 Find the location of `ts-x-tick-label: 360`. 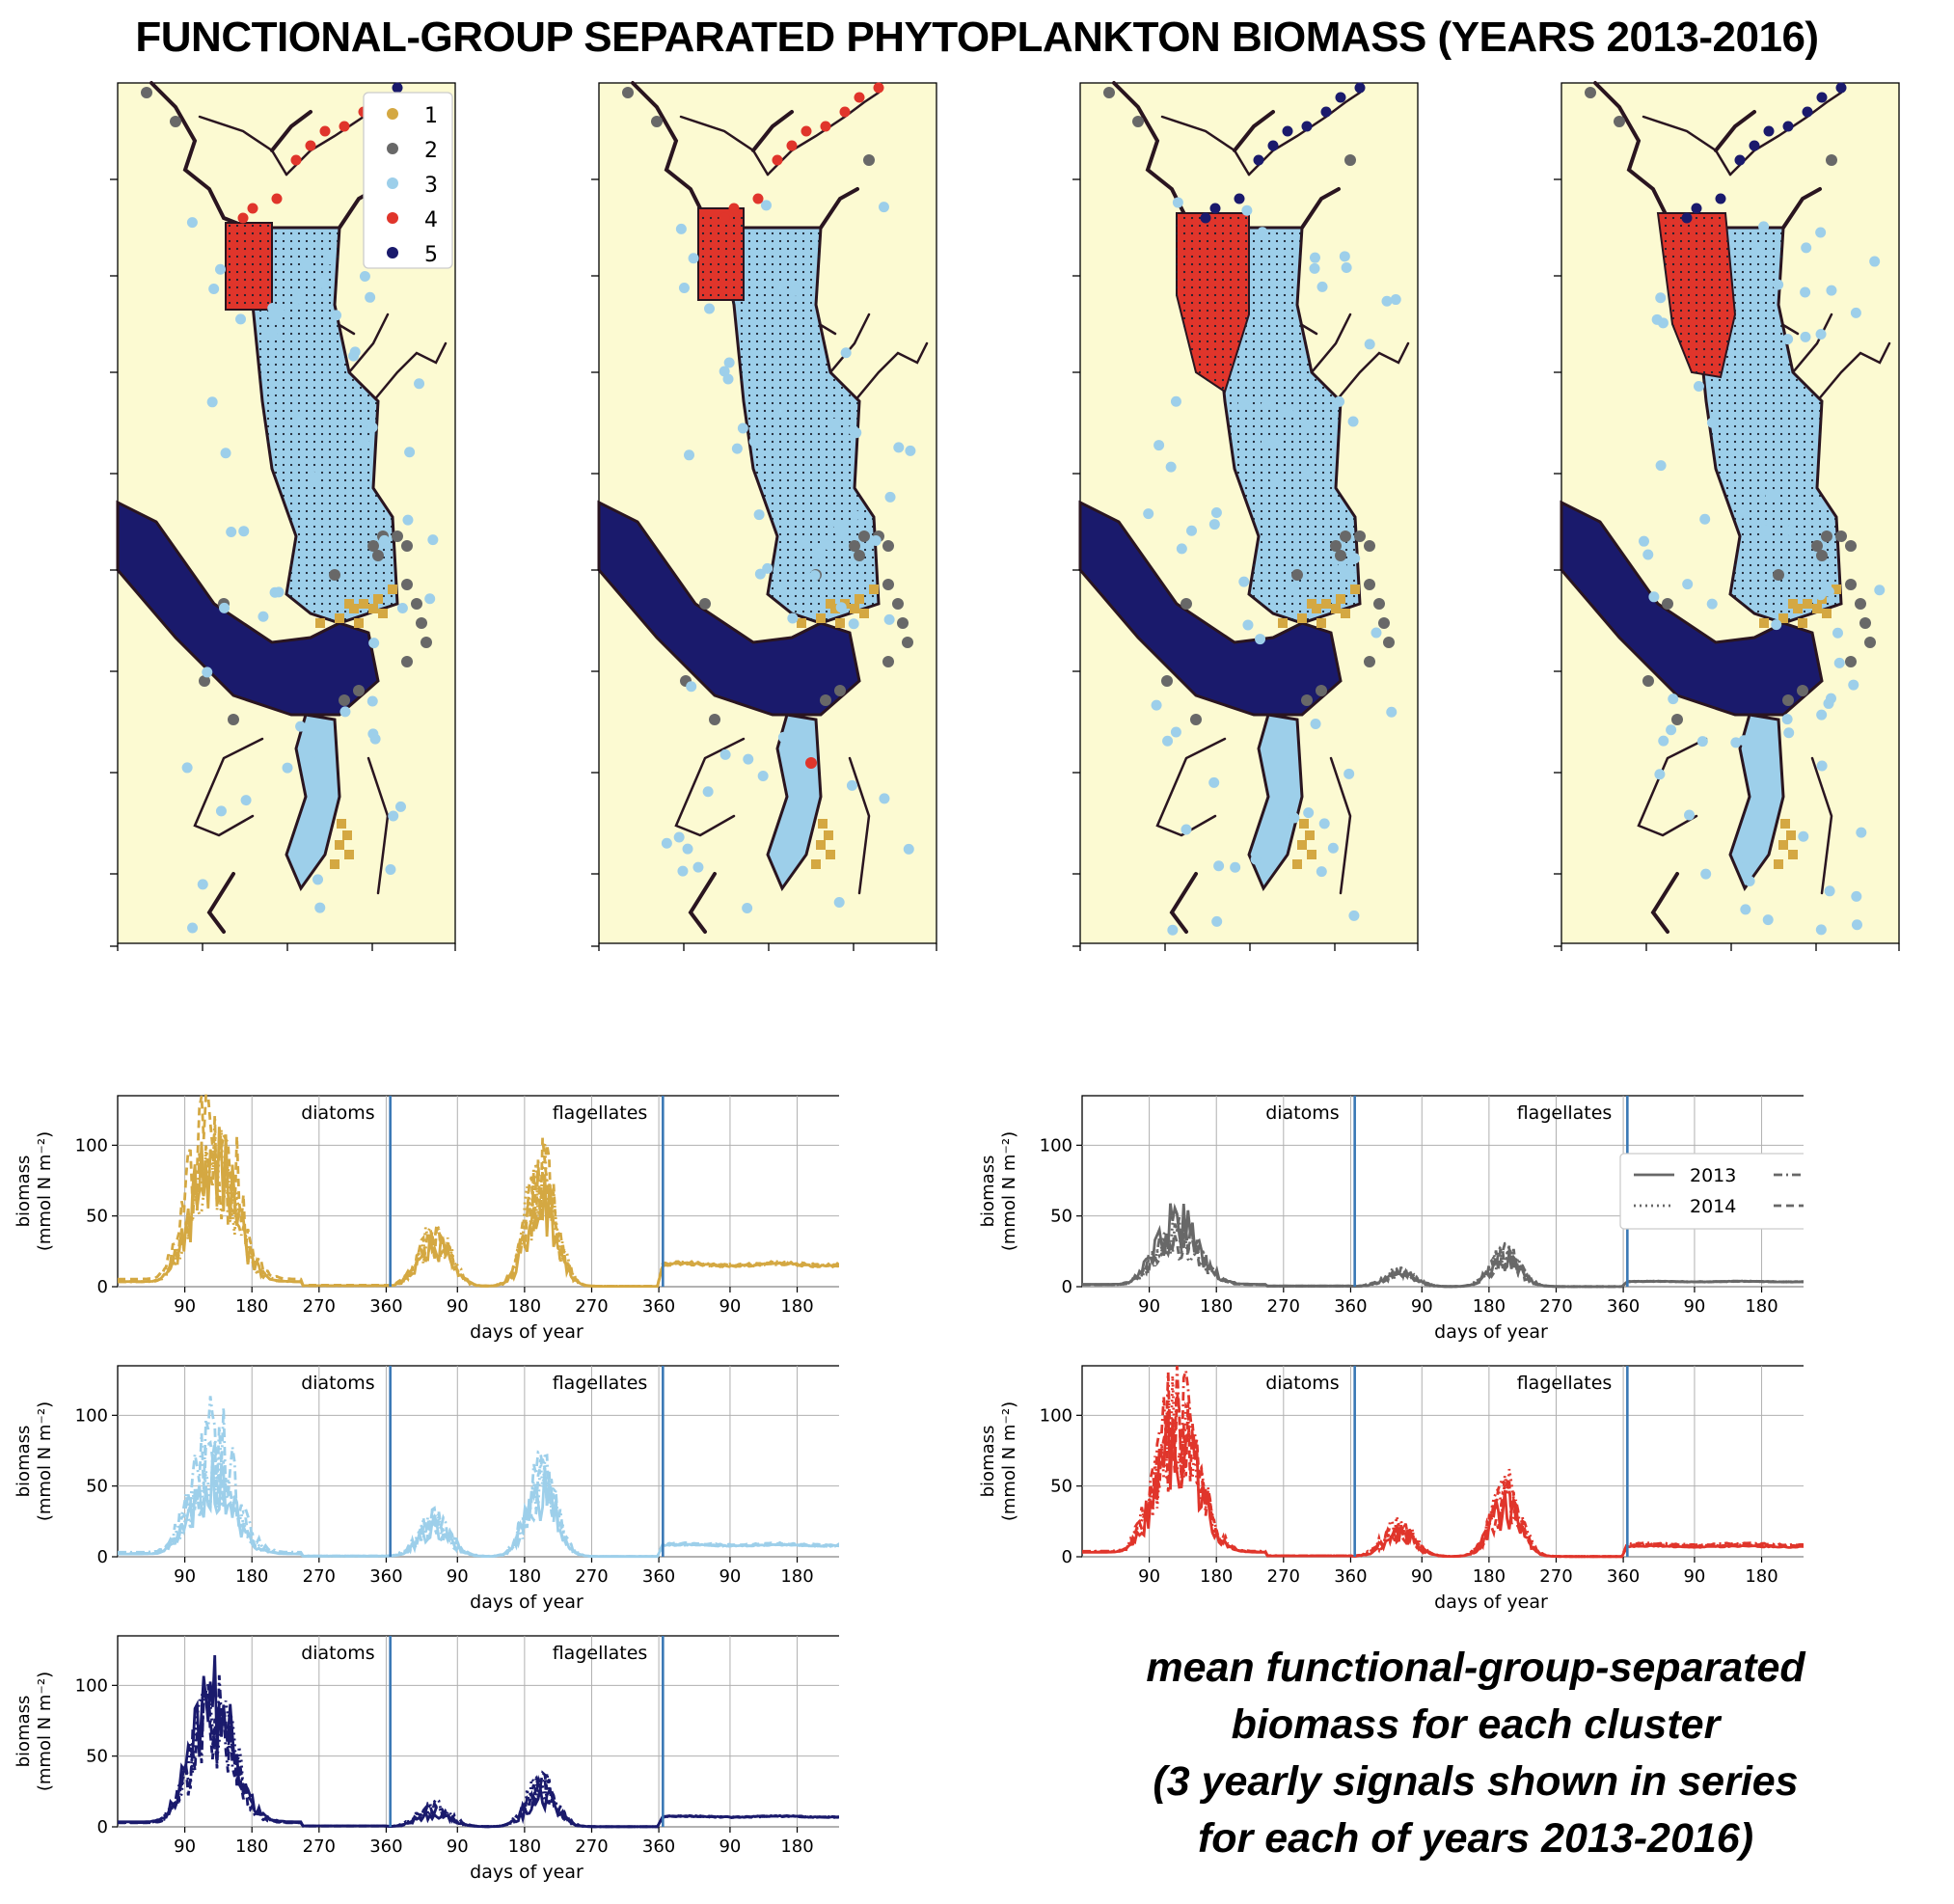

ts-x-tick-label: 360 is located at coordinates (386, 1846).